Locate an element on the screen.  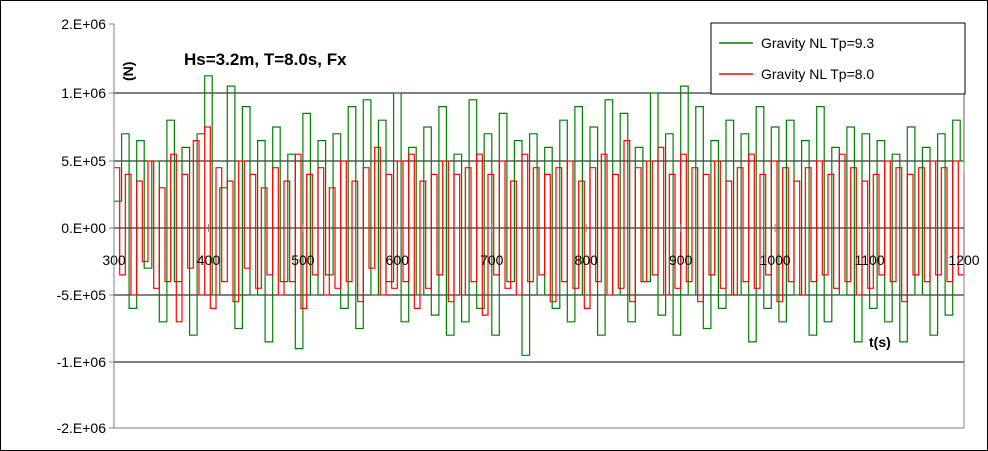
chart-title: Hs=3.2m, T=8.0s, Fx is located at coordinates (265, 59).